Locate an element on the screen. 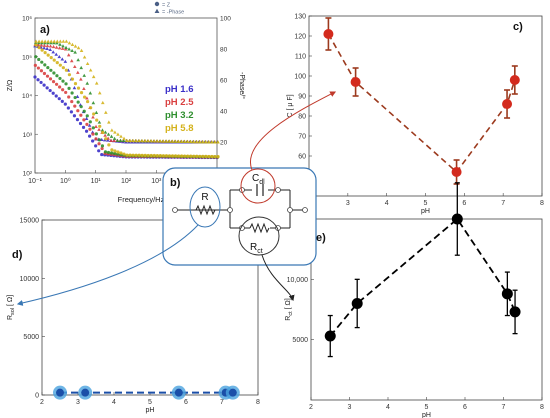  trend-line is located at coordinates (422, 277).